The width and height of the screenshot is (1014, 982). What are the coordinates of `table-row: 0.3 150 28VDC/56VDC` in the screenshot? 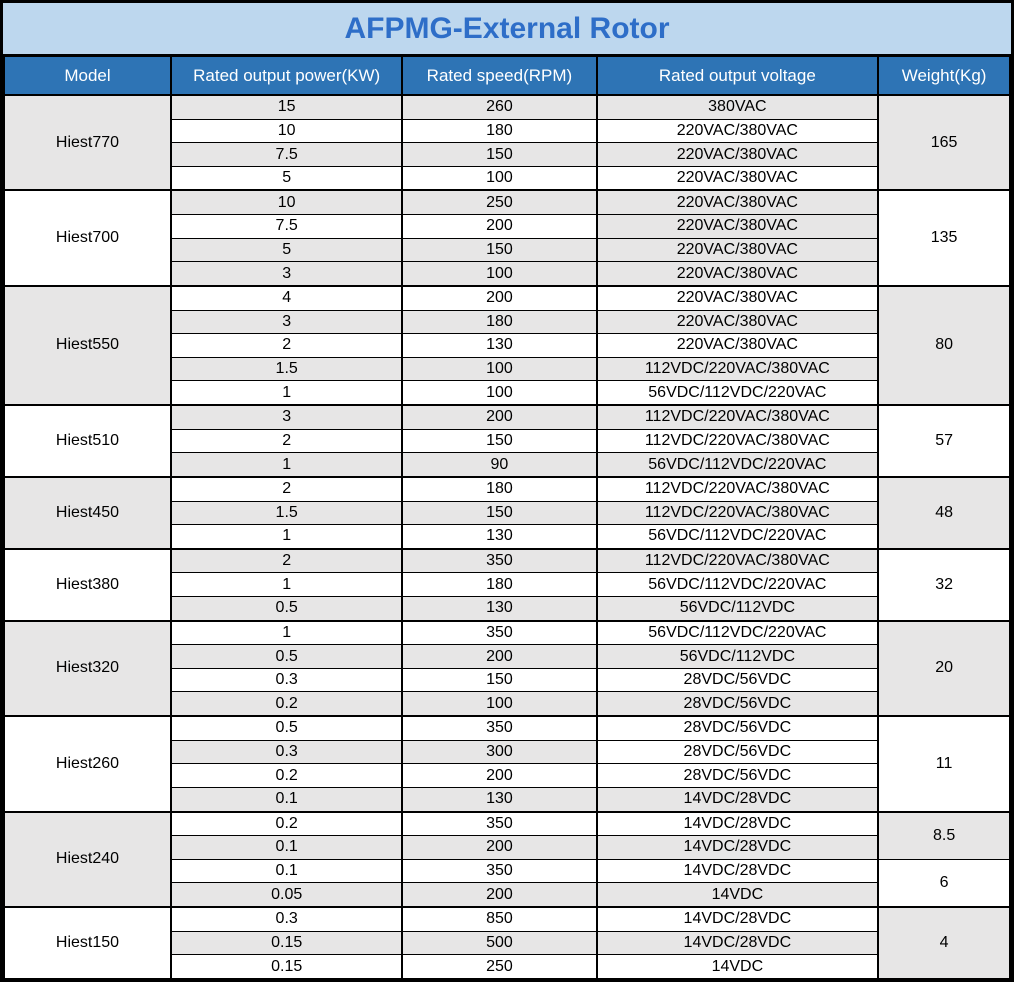 It's located at (507, 680).